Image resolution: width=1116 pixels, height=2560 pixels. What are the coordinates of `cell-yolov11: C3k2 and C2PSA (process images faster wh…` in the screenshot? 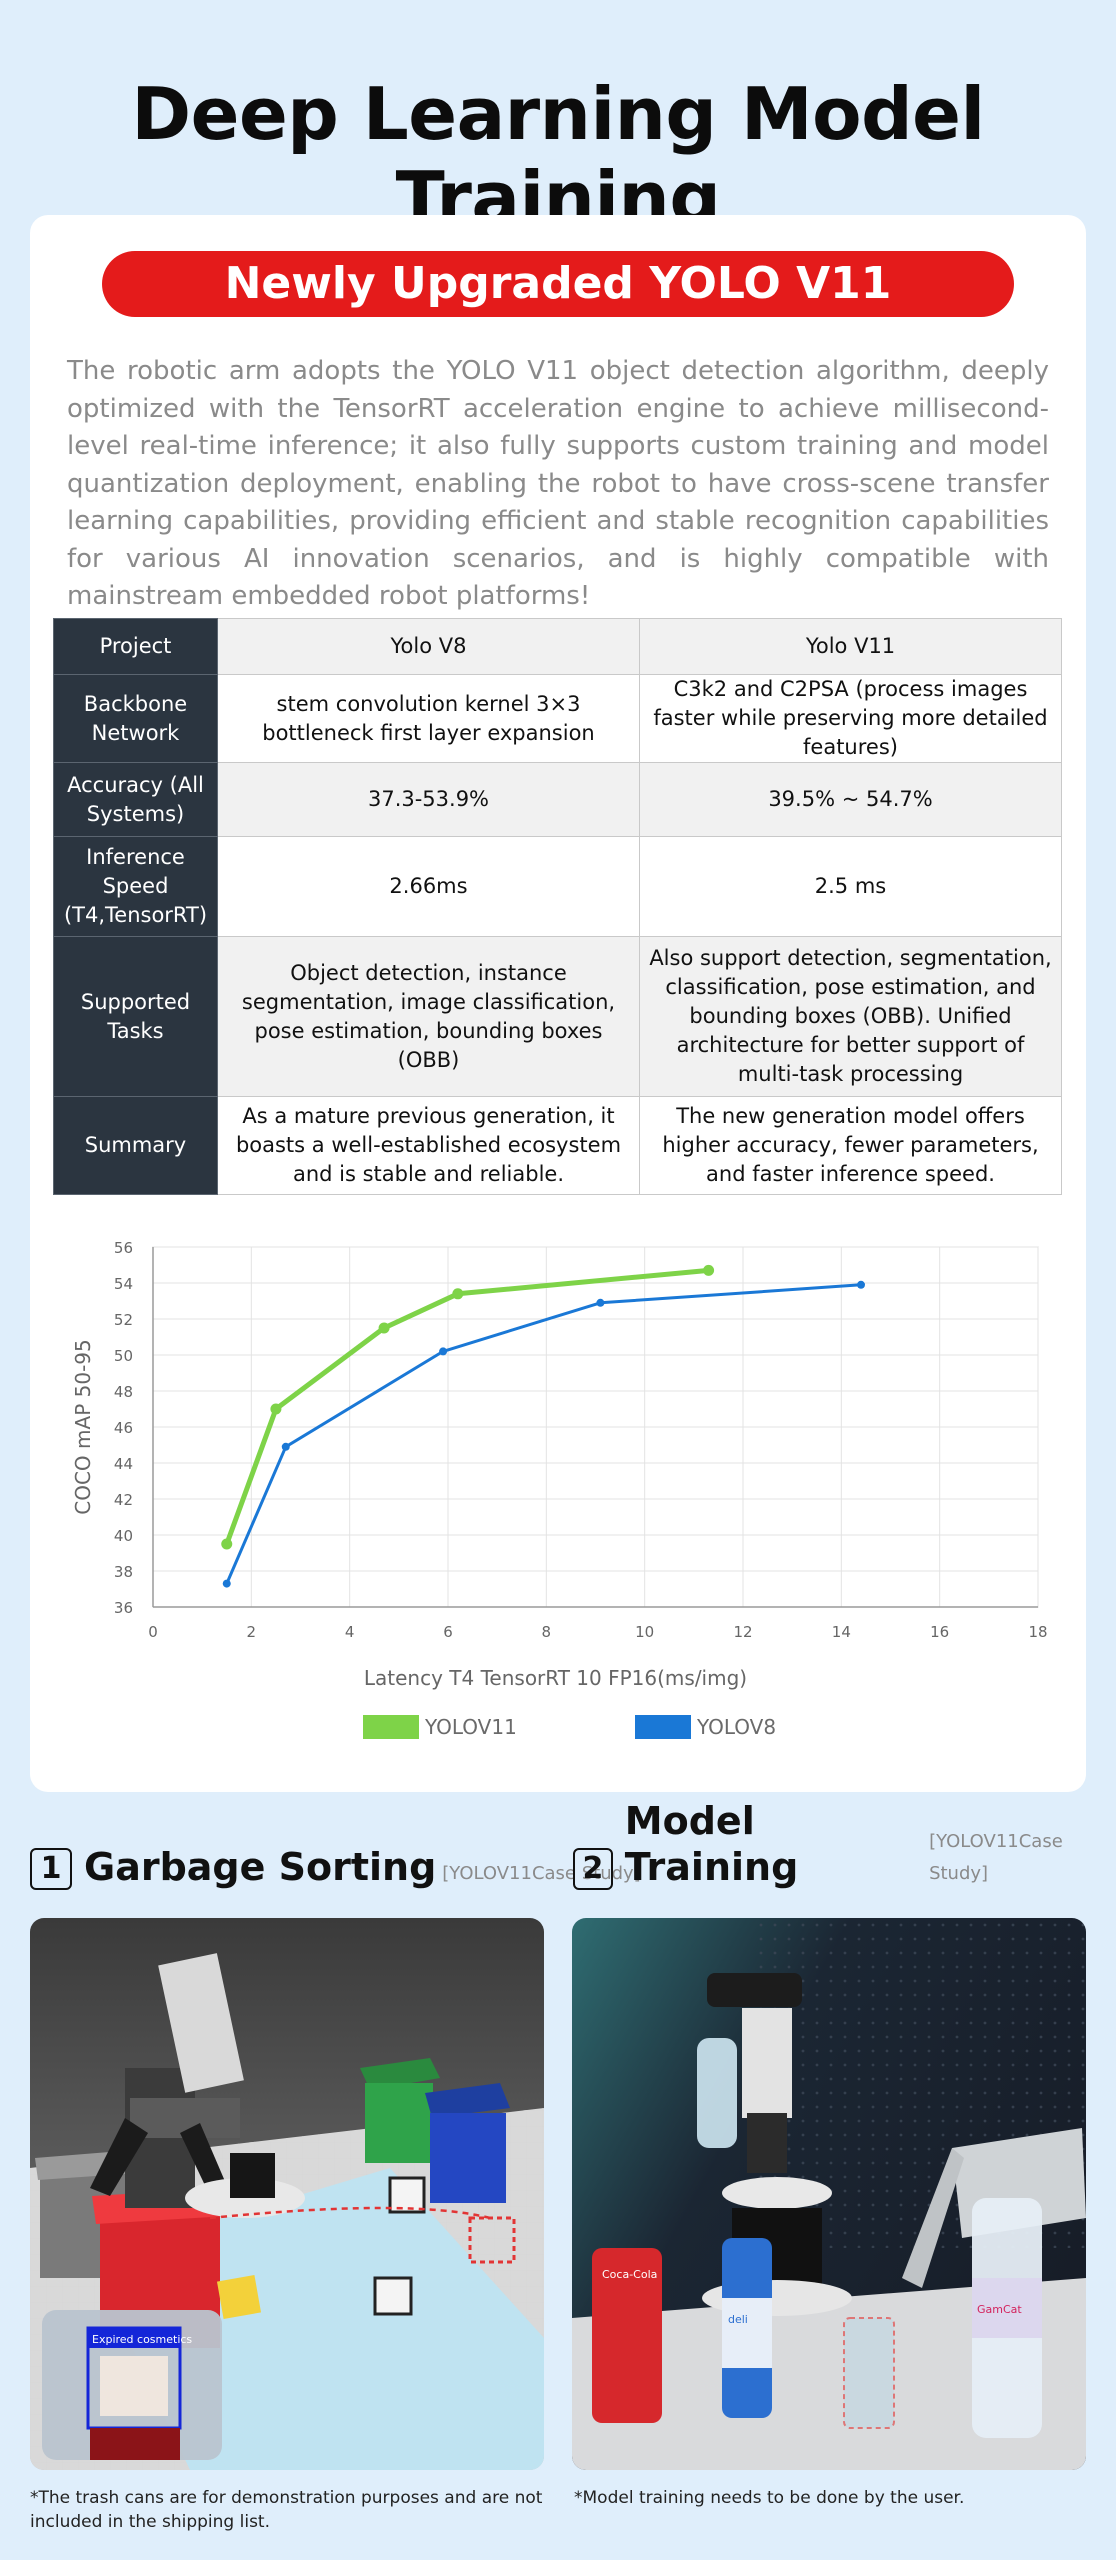 It's located at (850, 718).